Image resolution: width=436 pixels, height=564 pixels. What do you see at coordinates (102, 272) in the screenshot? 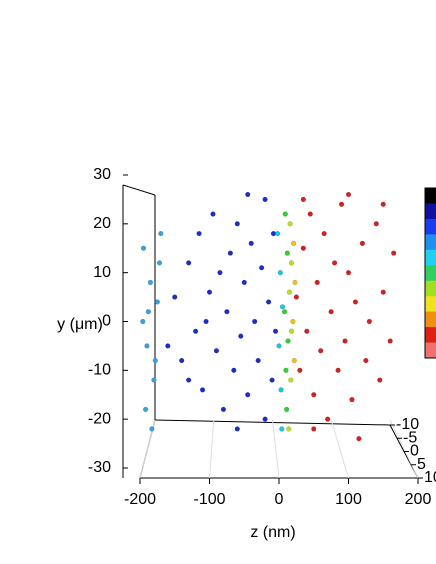
I see `y-tick-label: 10` at bounding box center [102, 272].